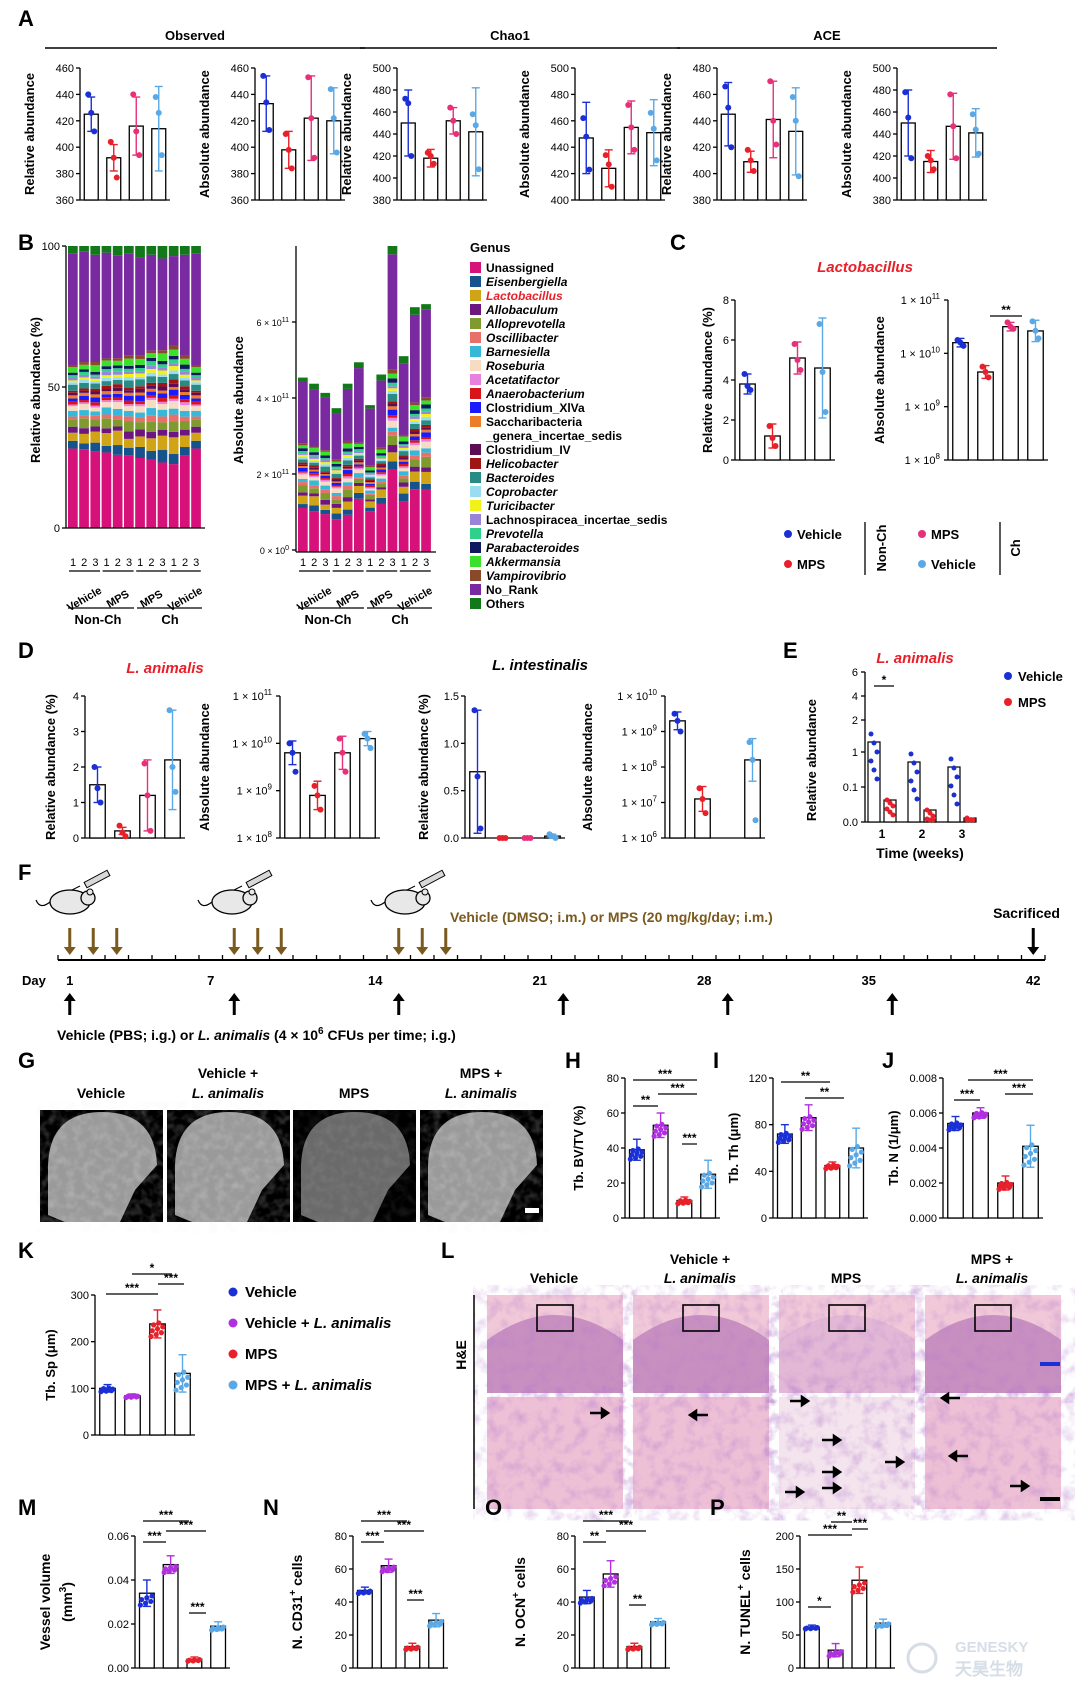  Describe the element at coordinates (1032, 702) in the screenshot. I see `legend-label: MPS` at that location.